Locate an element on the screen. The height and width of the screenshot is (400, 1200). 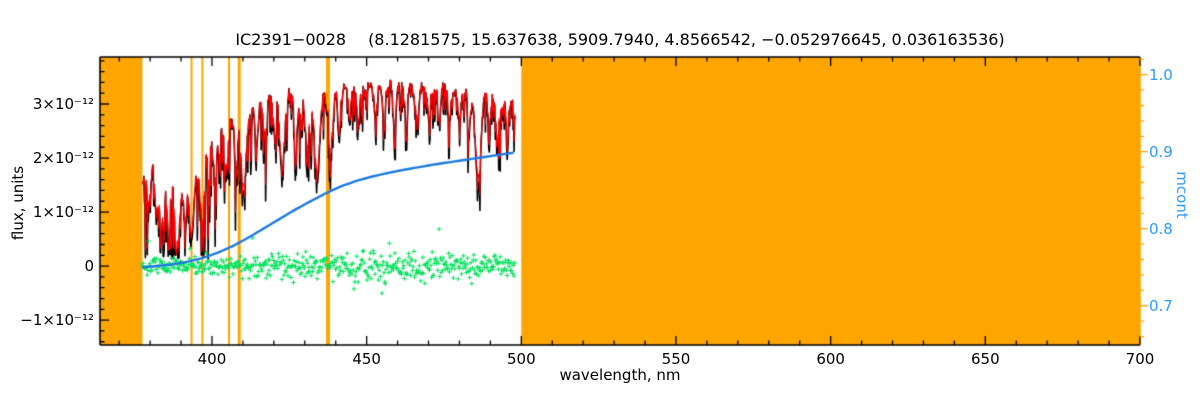
x-tick-label: 400 is located at coordinates (212, 359).